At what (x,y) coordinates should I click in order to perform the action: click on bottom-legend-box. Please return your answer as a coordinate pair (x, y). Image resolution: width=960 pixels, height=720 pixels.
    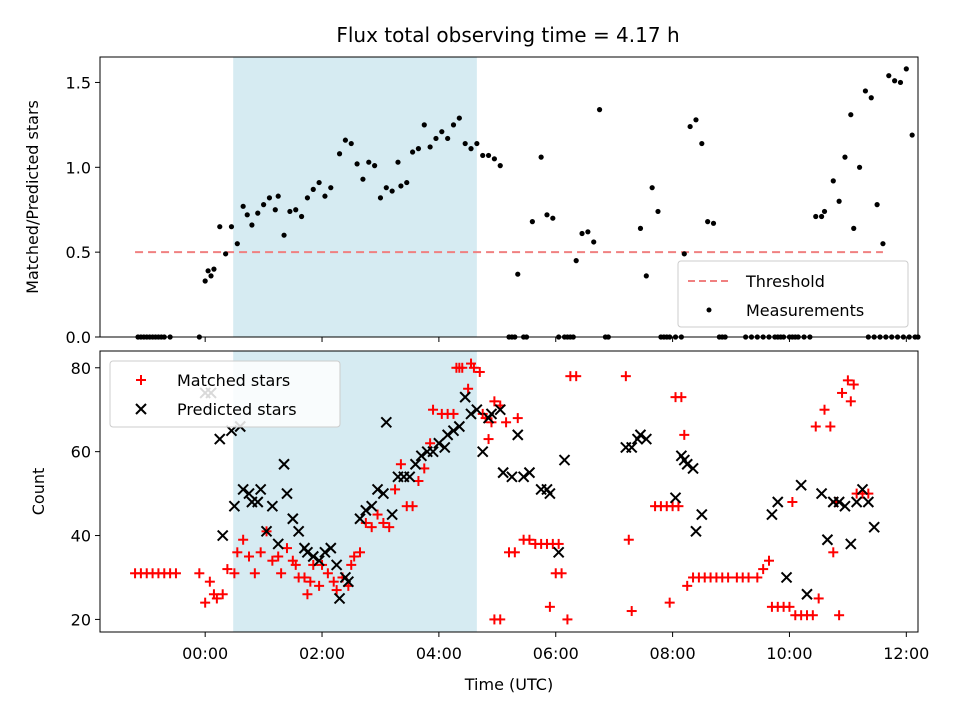
    Looking at the image, I should click on (225, 394).